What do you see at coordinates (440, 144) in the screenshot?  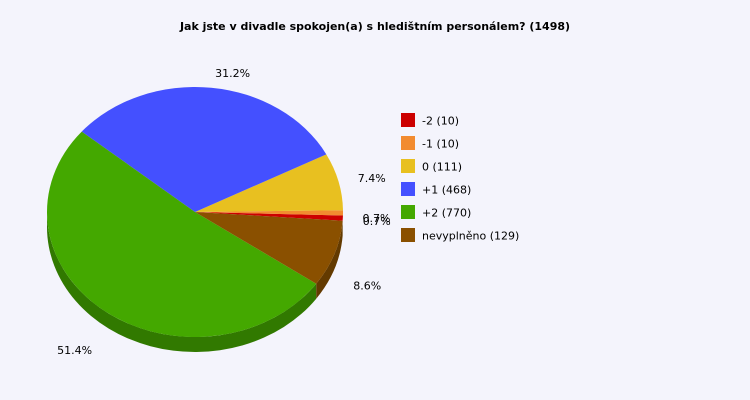 I see `legend-label-1: -1 (10)` at bounding box center [440, 144].